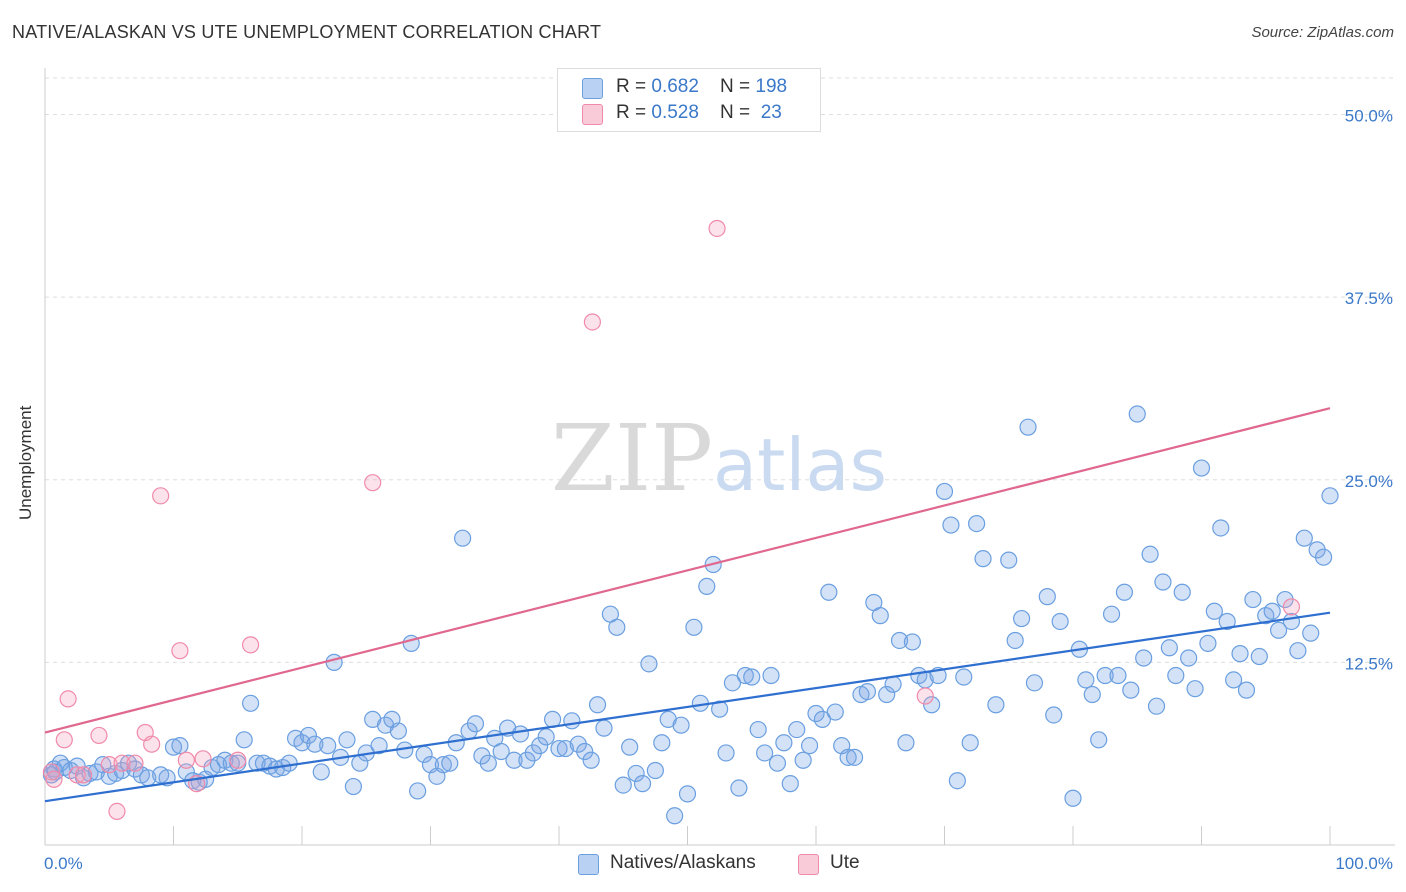 This screenshot has width=1406, height=892. Describe the element at coordinates (701, 87) in the screenshot. I see `legend-text-natives: R = 0.682 N = 198` at that location.